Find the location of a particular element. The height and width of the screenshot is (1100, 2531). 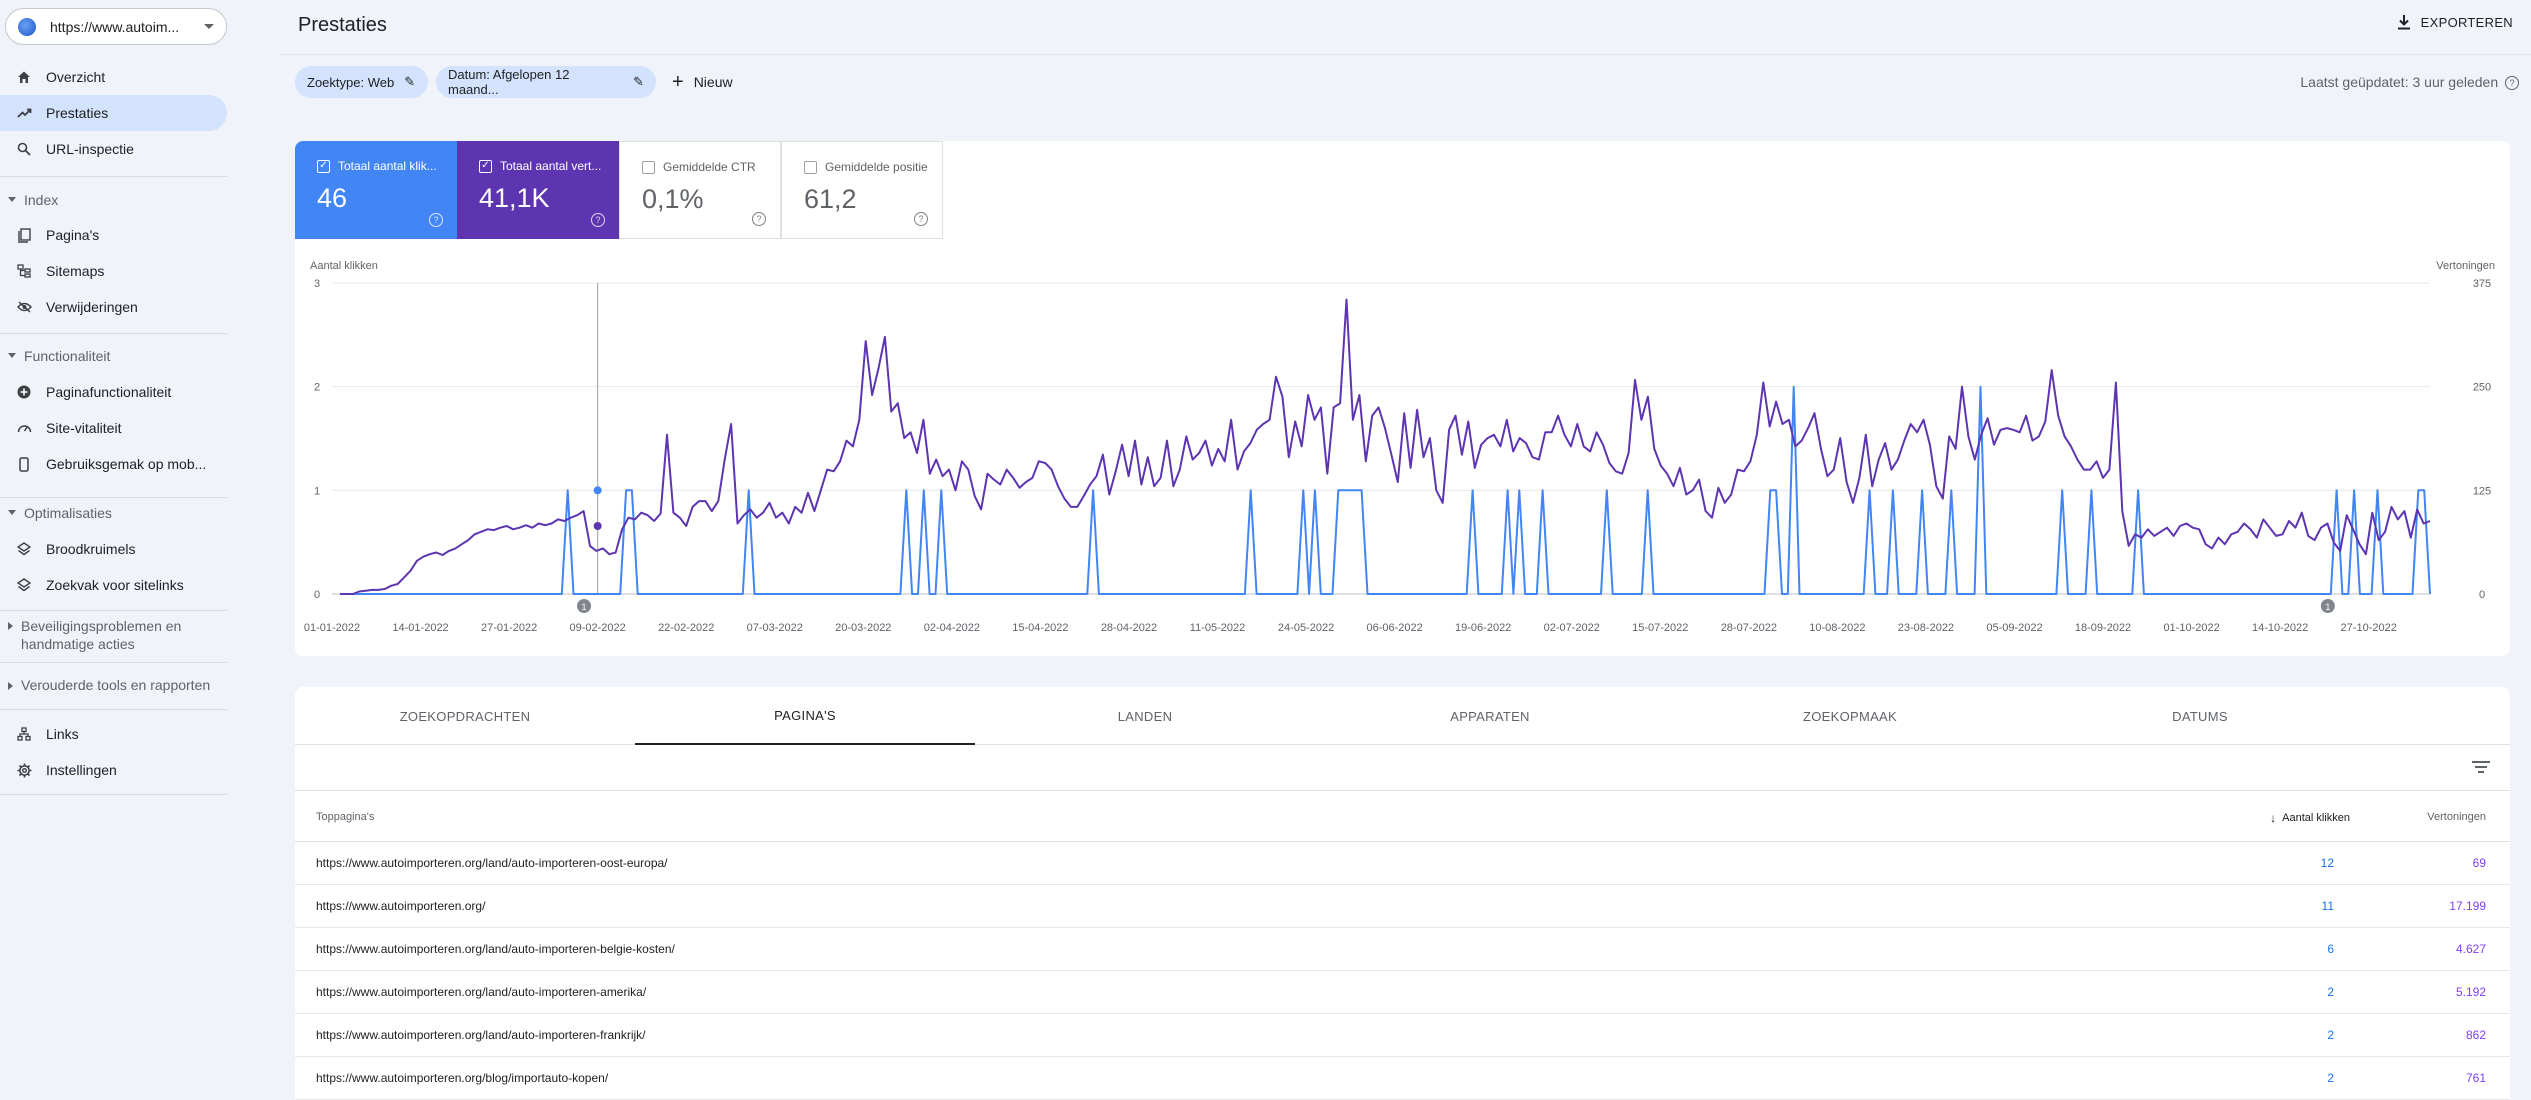

sidebar-group-label: Functionaliteit is located at coordinates (67, 356).